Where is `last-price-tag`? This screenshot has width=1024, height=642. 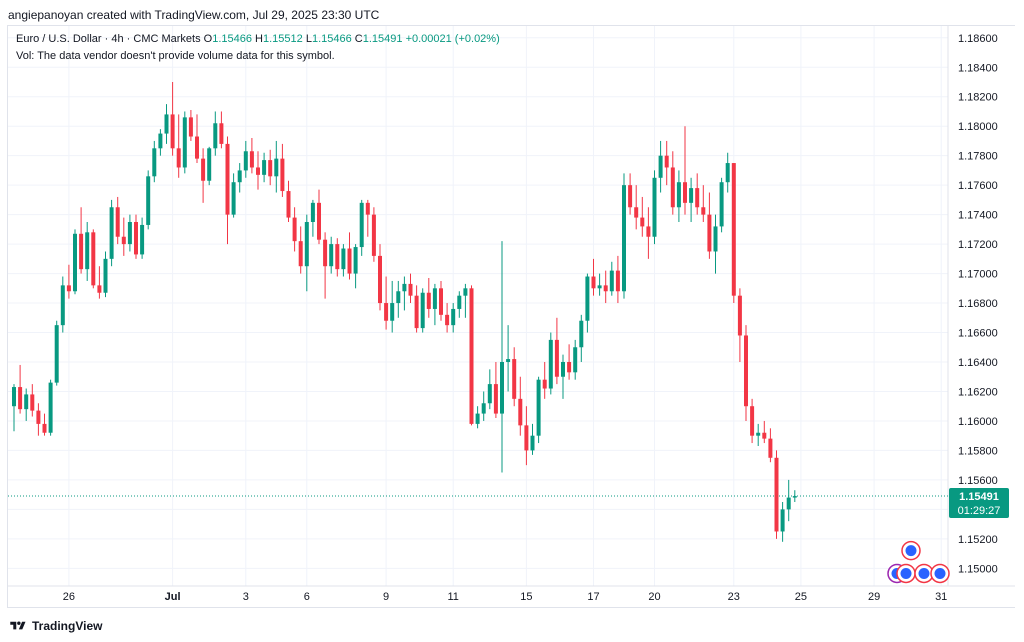
last-price-tag is located at coordinates (979, 502).